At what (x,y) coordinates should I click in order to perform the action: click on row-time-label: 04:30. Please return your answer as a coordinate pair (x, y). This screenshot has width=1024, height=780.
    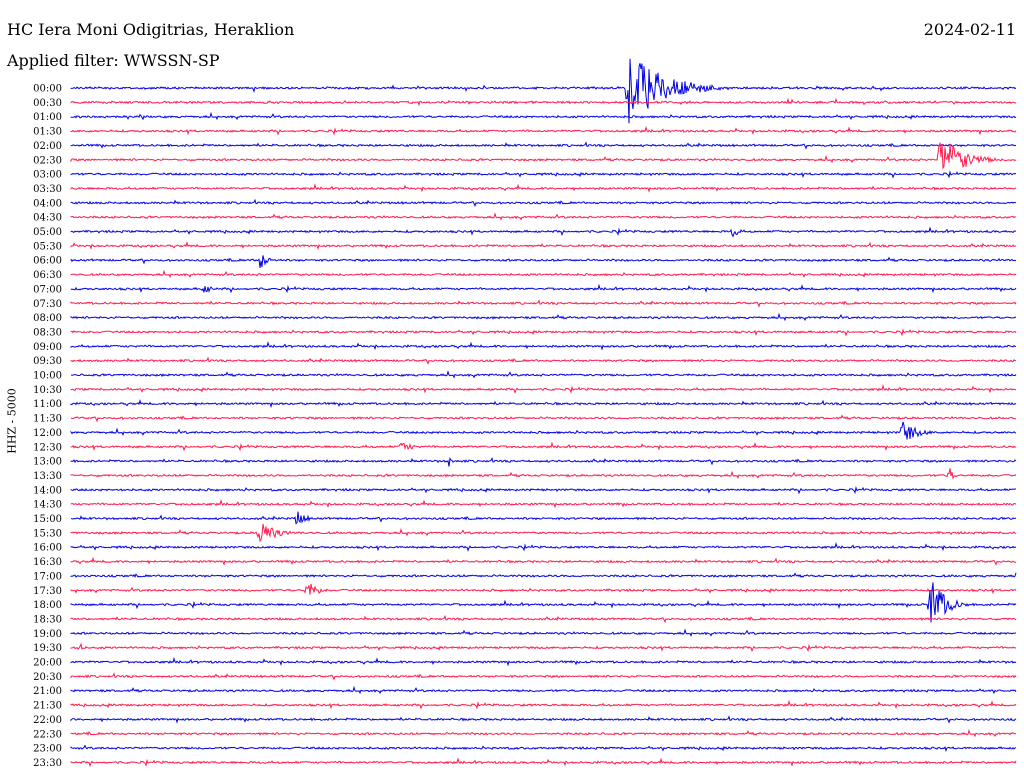
    Looking at the image, I should click on (47, 218).